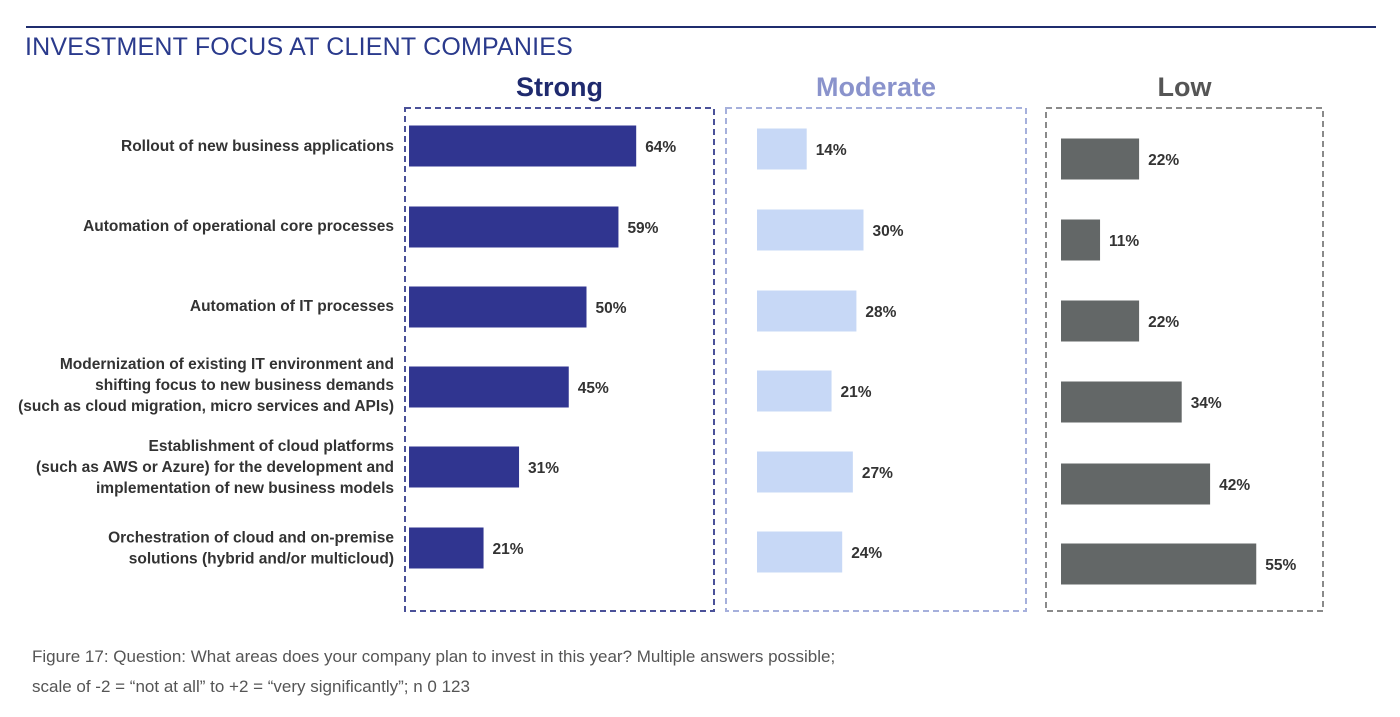  What do you see at coordinates (238, 226) in the screenshot?
I see `category-label-2: Automation of operational core processes` at bounding box center [238, 226].